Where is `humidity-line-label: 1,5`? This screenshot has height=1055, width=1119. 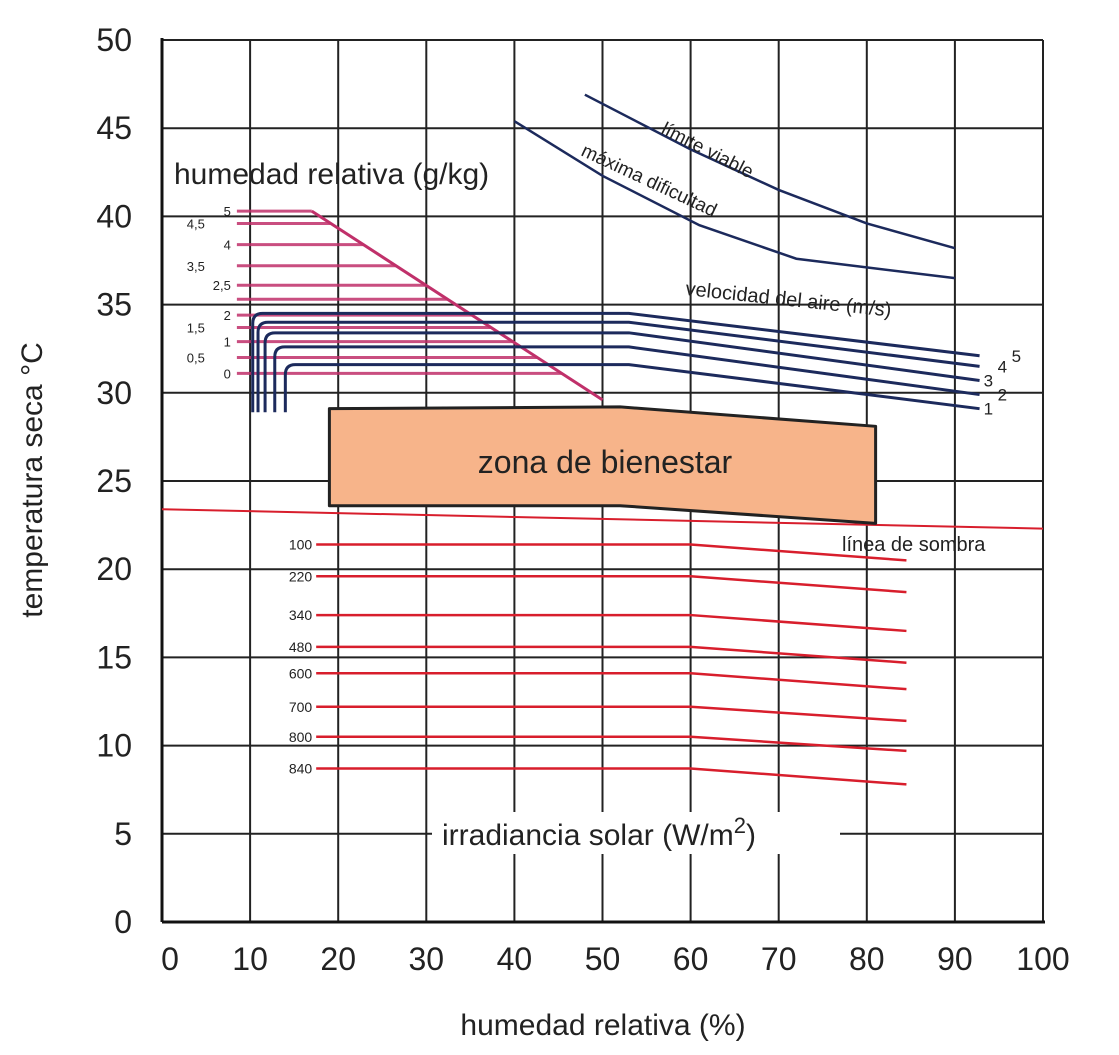 humidity-line-label: 1,5 is located at coordinates (196, 328).